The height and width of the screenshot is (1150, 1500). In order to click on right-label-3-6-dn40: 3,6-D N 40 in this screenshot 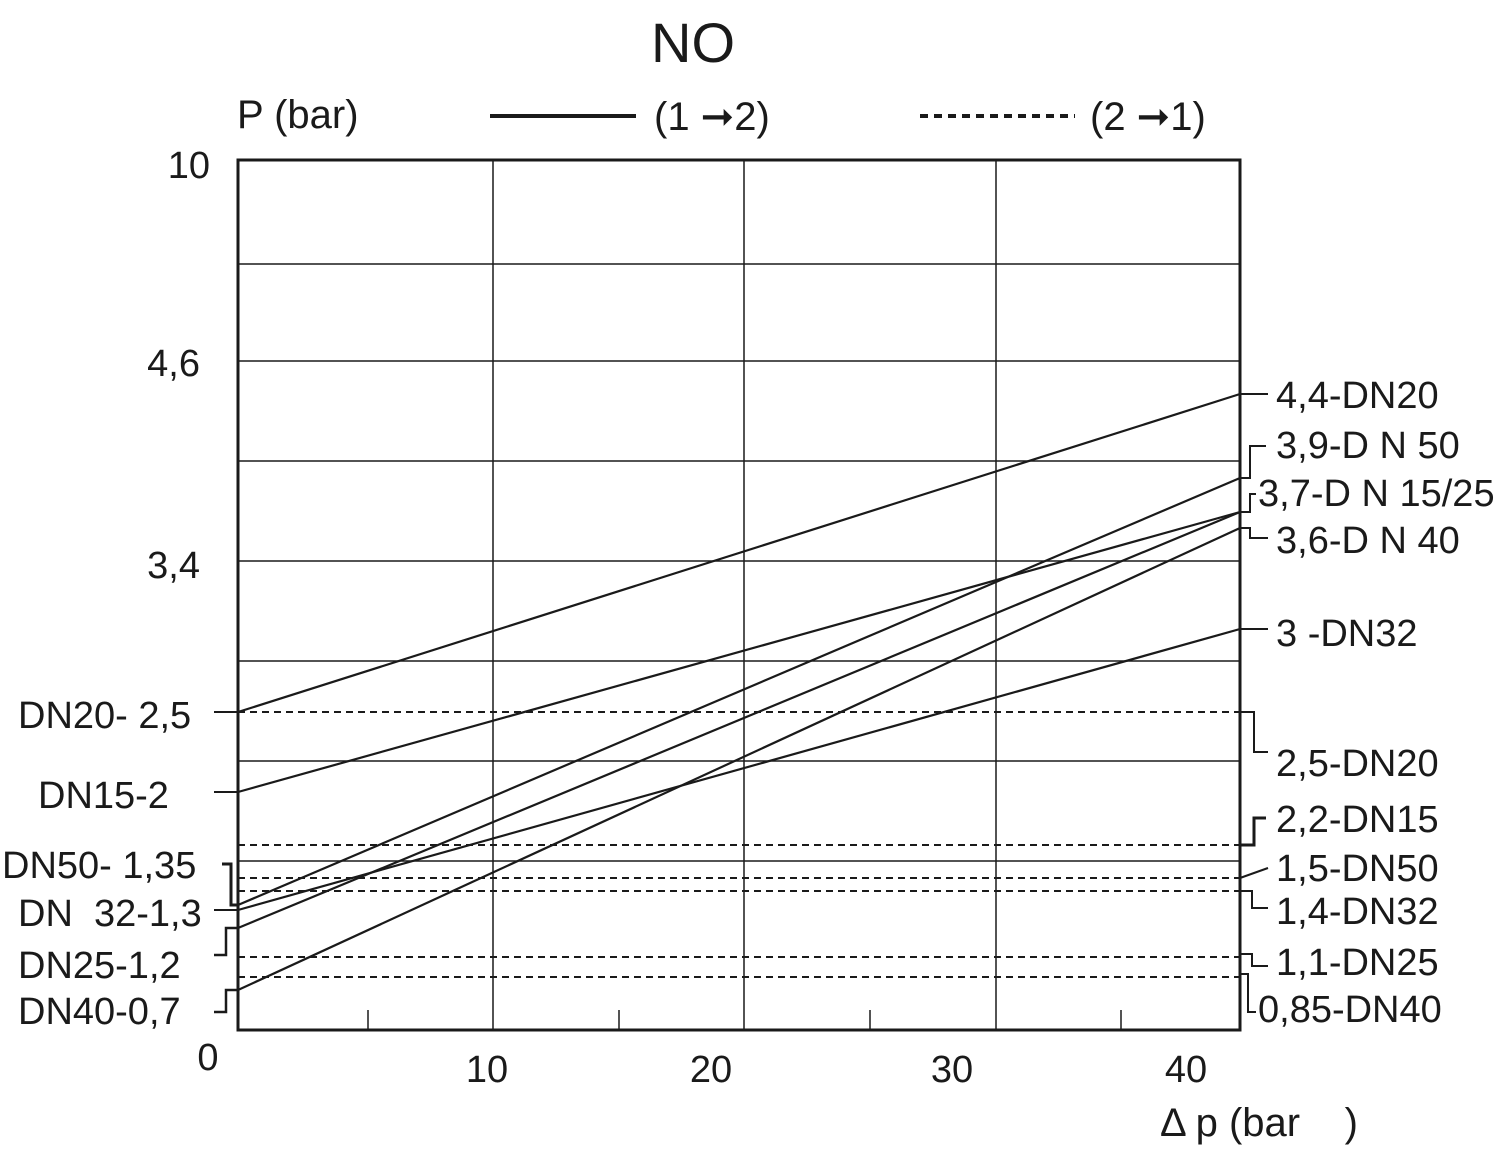, I will do `click(1368, 541)`.